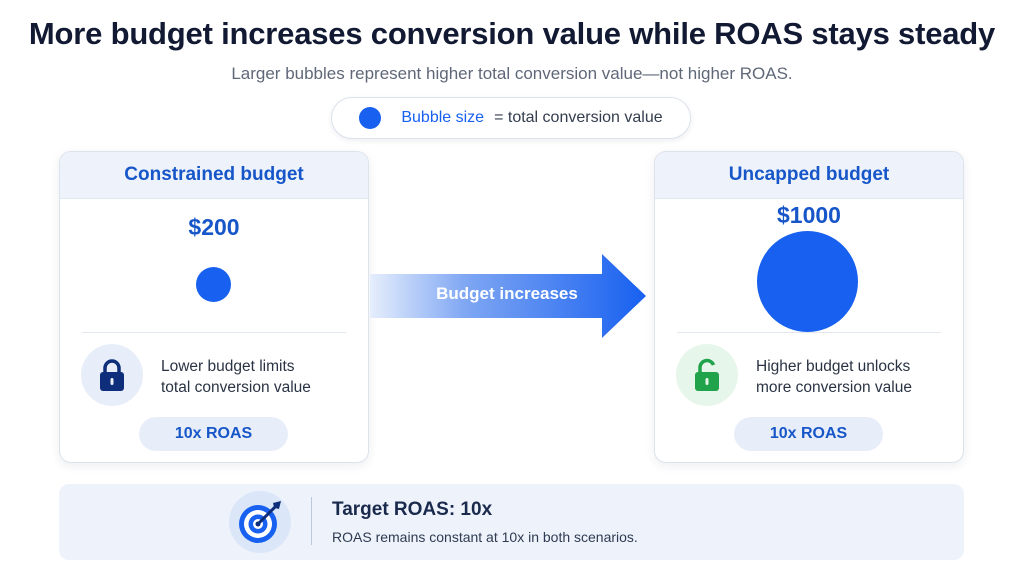 The width and height of the screenshot is (1024, 576). I want to click on target-icon, so click(260, 522).